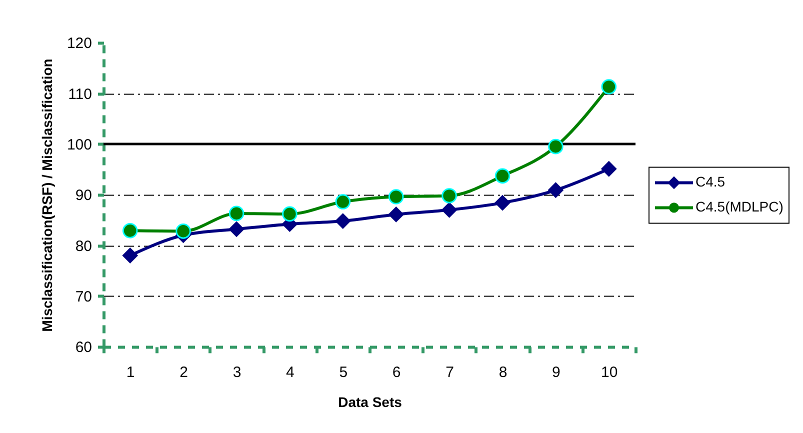  Describe the element at coordinates (609, 373) in the screenshot. I see `x-tick-label: 10` at that location.